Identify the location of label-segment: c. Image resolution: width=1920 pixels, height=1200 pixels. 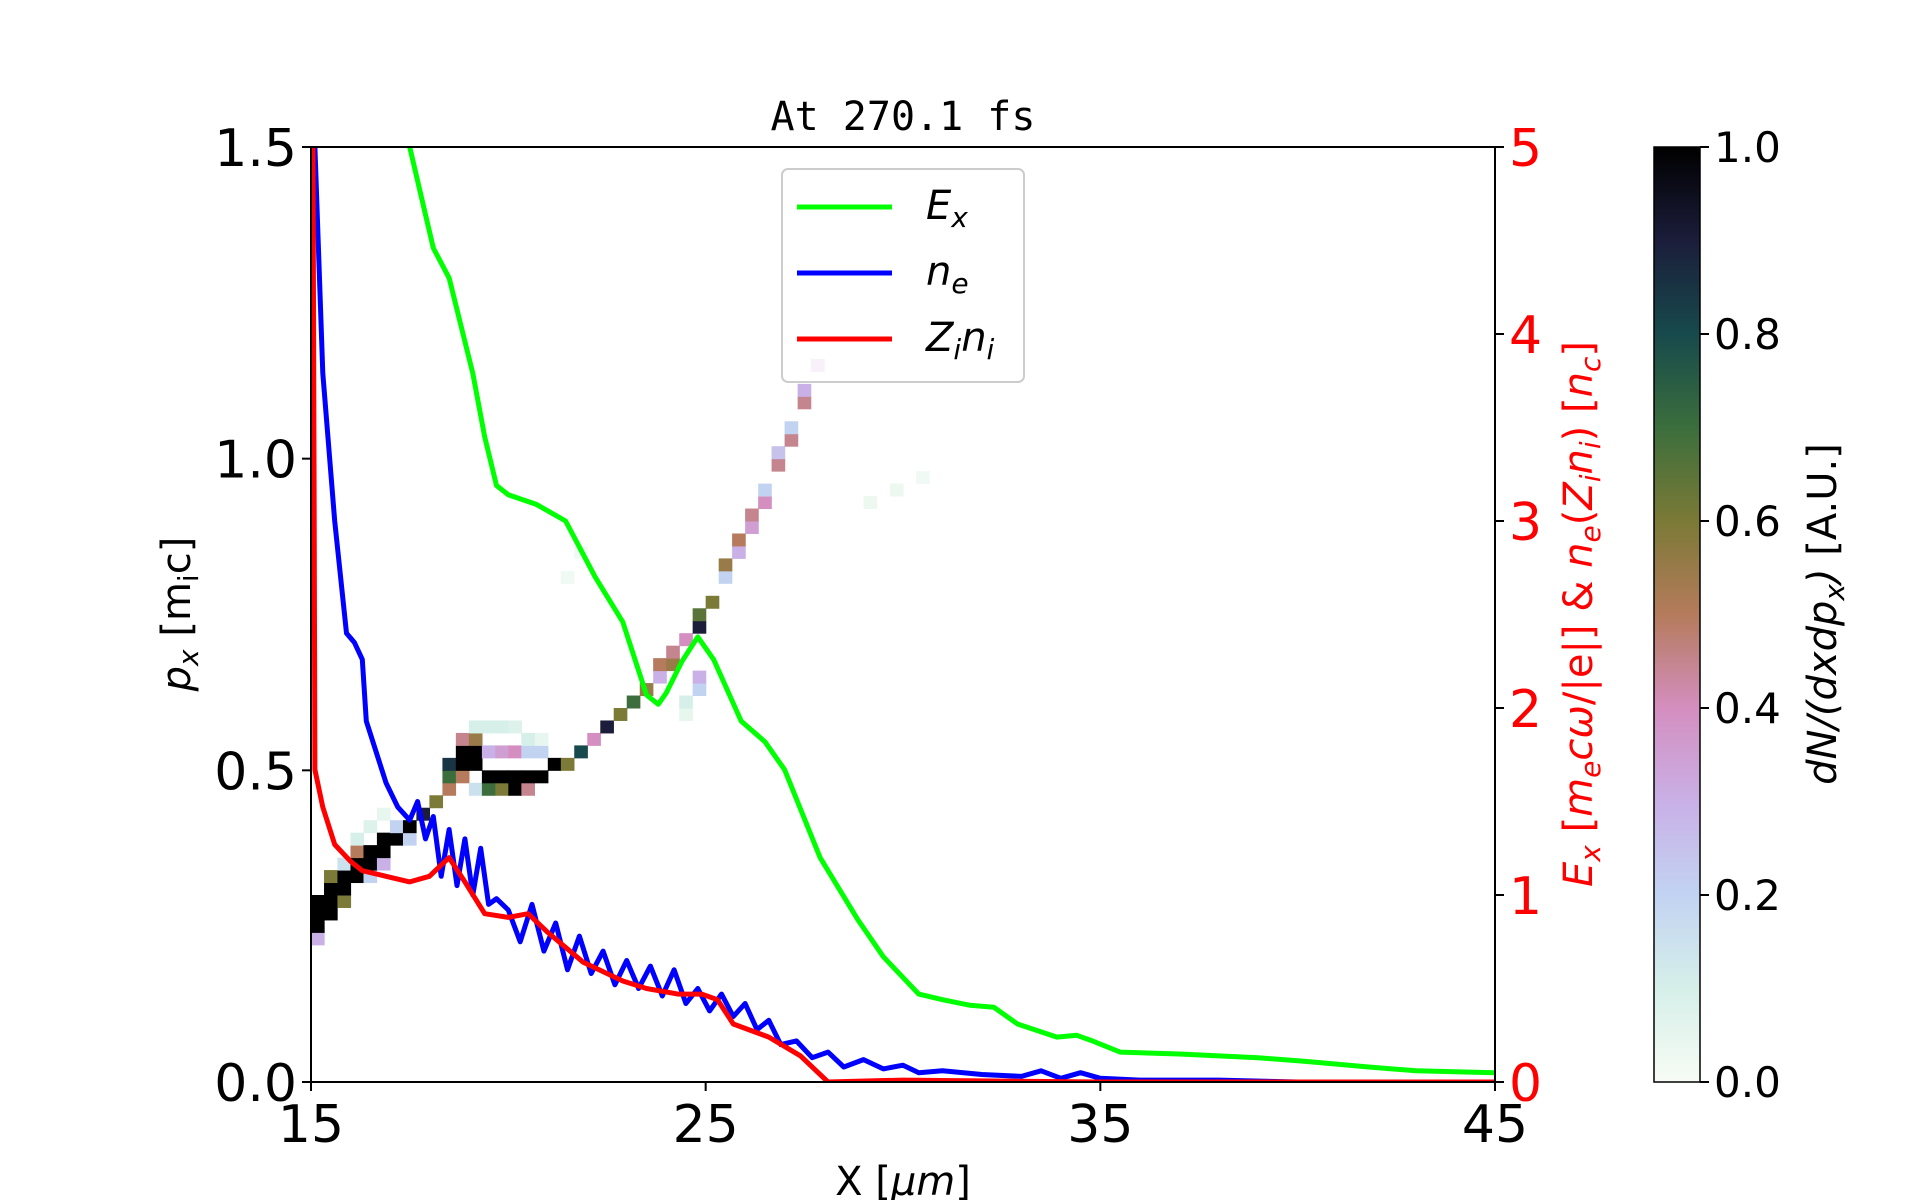
(1590, 364).